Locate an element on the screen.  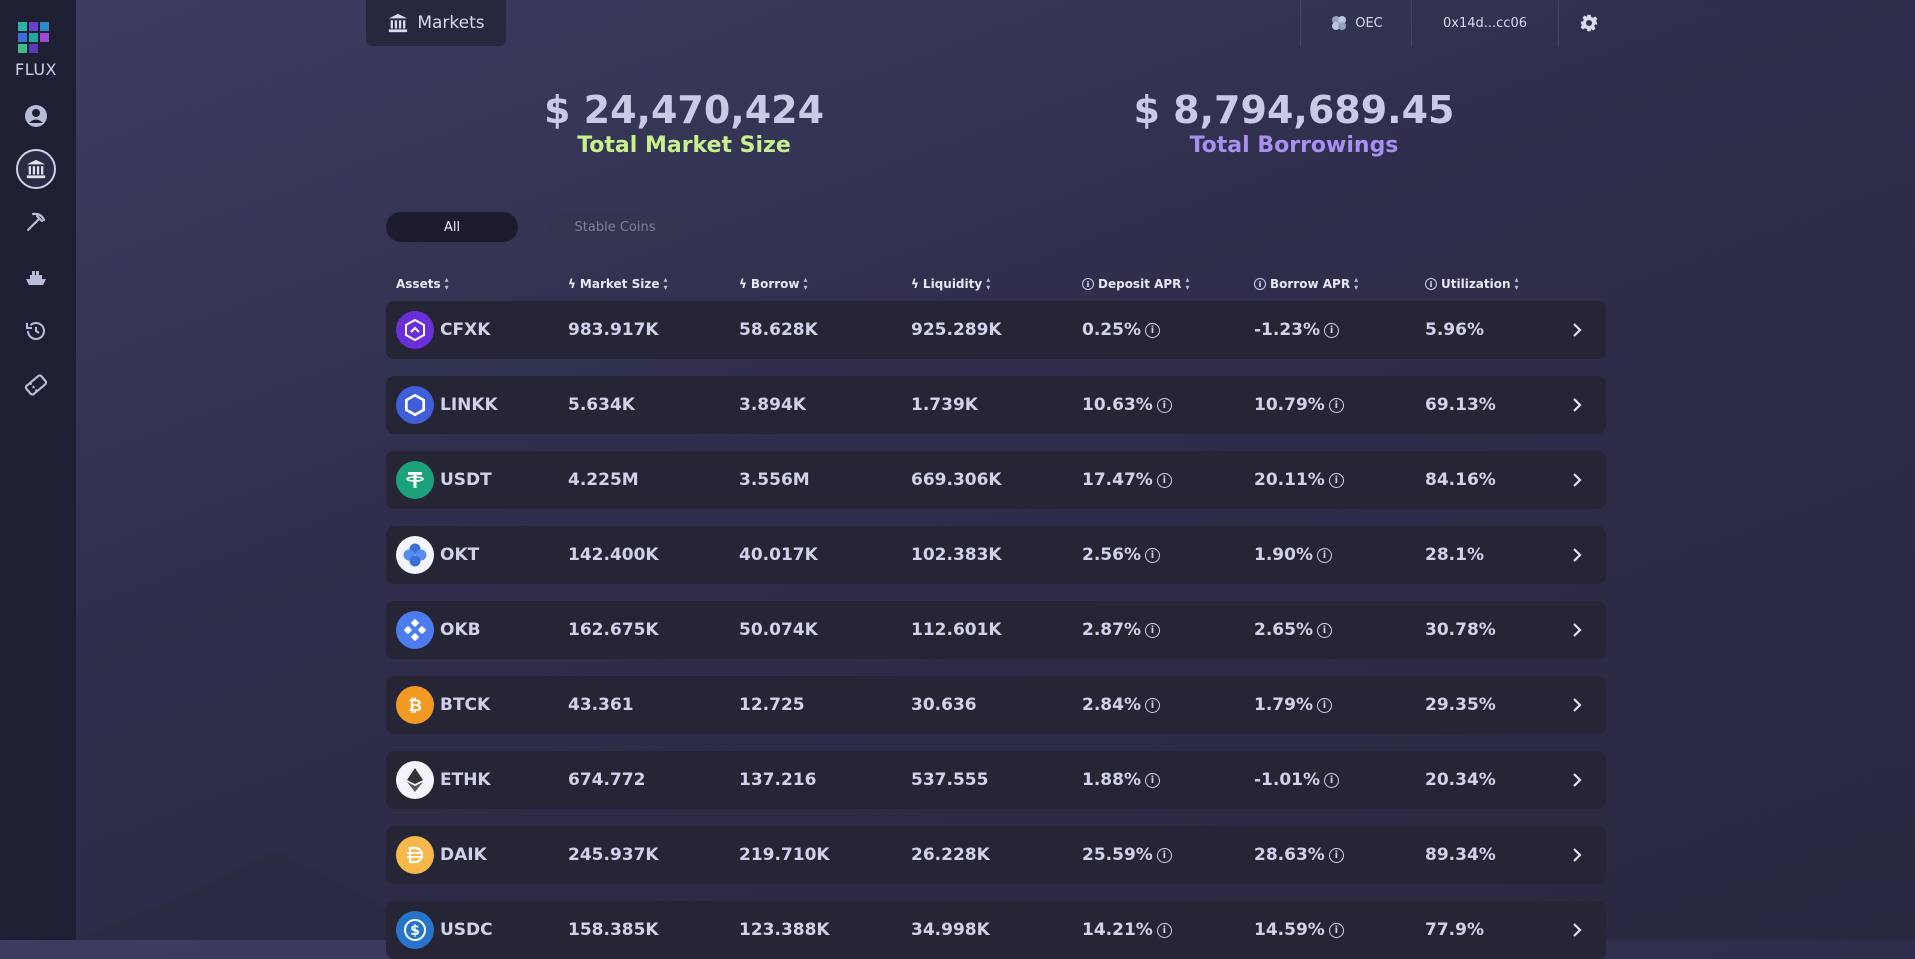
liquidity-cell: 102.383K is located at coordinates (956, 555).